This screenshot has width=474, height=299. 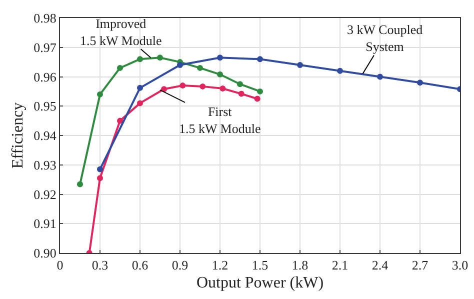 What do you see at coordinates (45, 18) in the screenshot?
I see `y-tick-label: 0.98` at bounding box center [45, 18].